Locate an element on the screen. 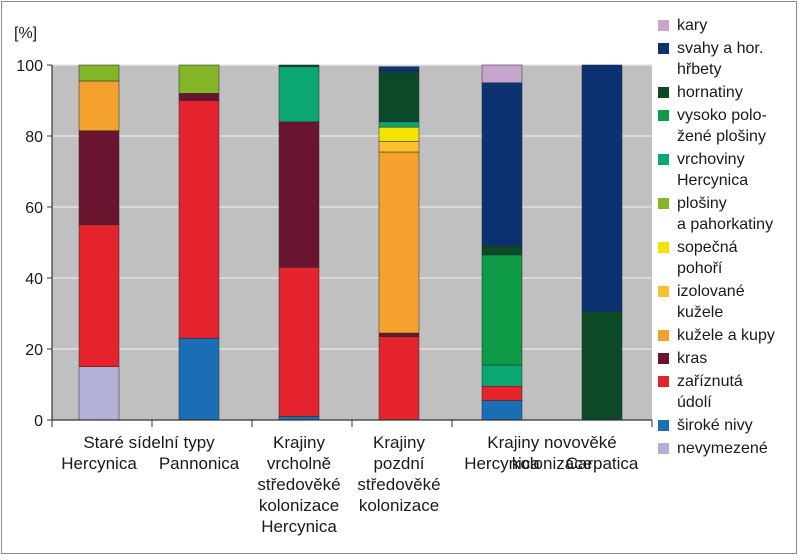 This screenshot has width=800, height=560. legend-label: plošiny a pahorkatiny is located at coordinates (725, 214).